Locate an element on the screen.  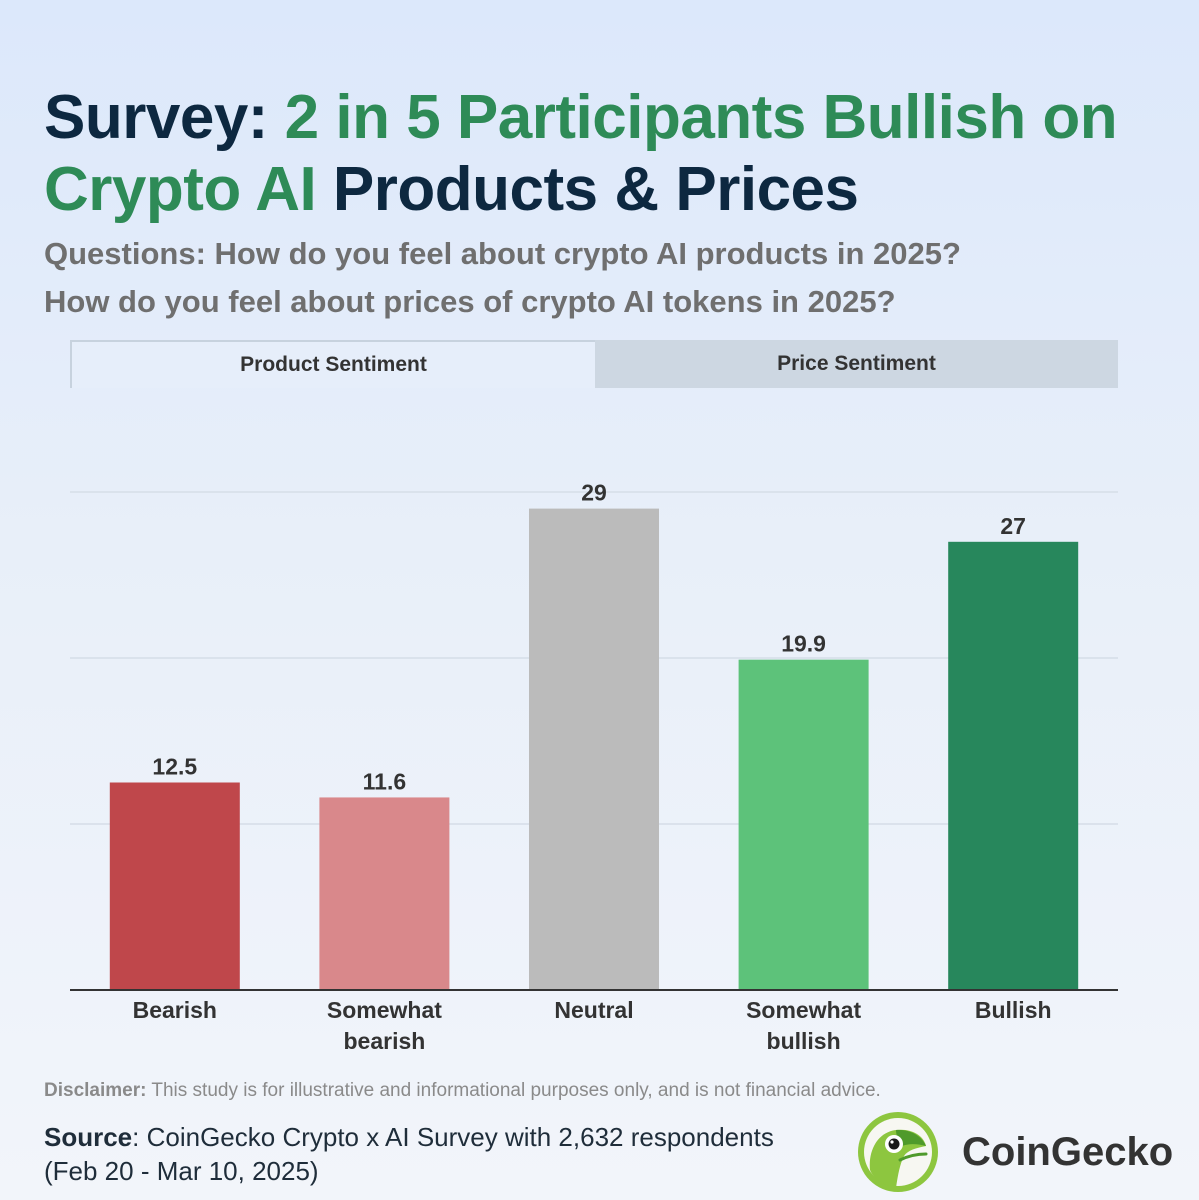
title-highlight: 2 in 5 Participants Bullish on Crypto AI is located at coordinates (581, 153).